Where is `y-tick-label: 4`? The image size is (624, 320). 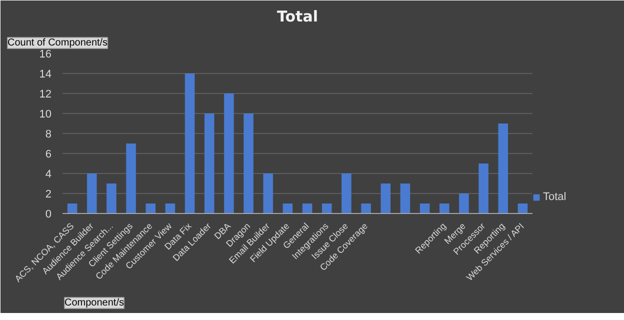
y-tick-label: 4 is located at coordinates (48, 174).